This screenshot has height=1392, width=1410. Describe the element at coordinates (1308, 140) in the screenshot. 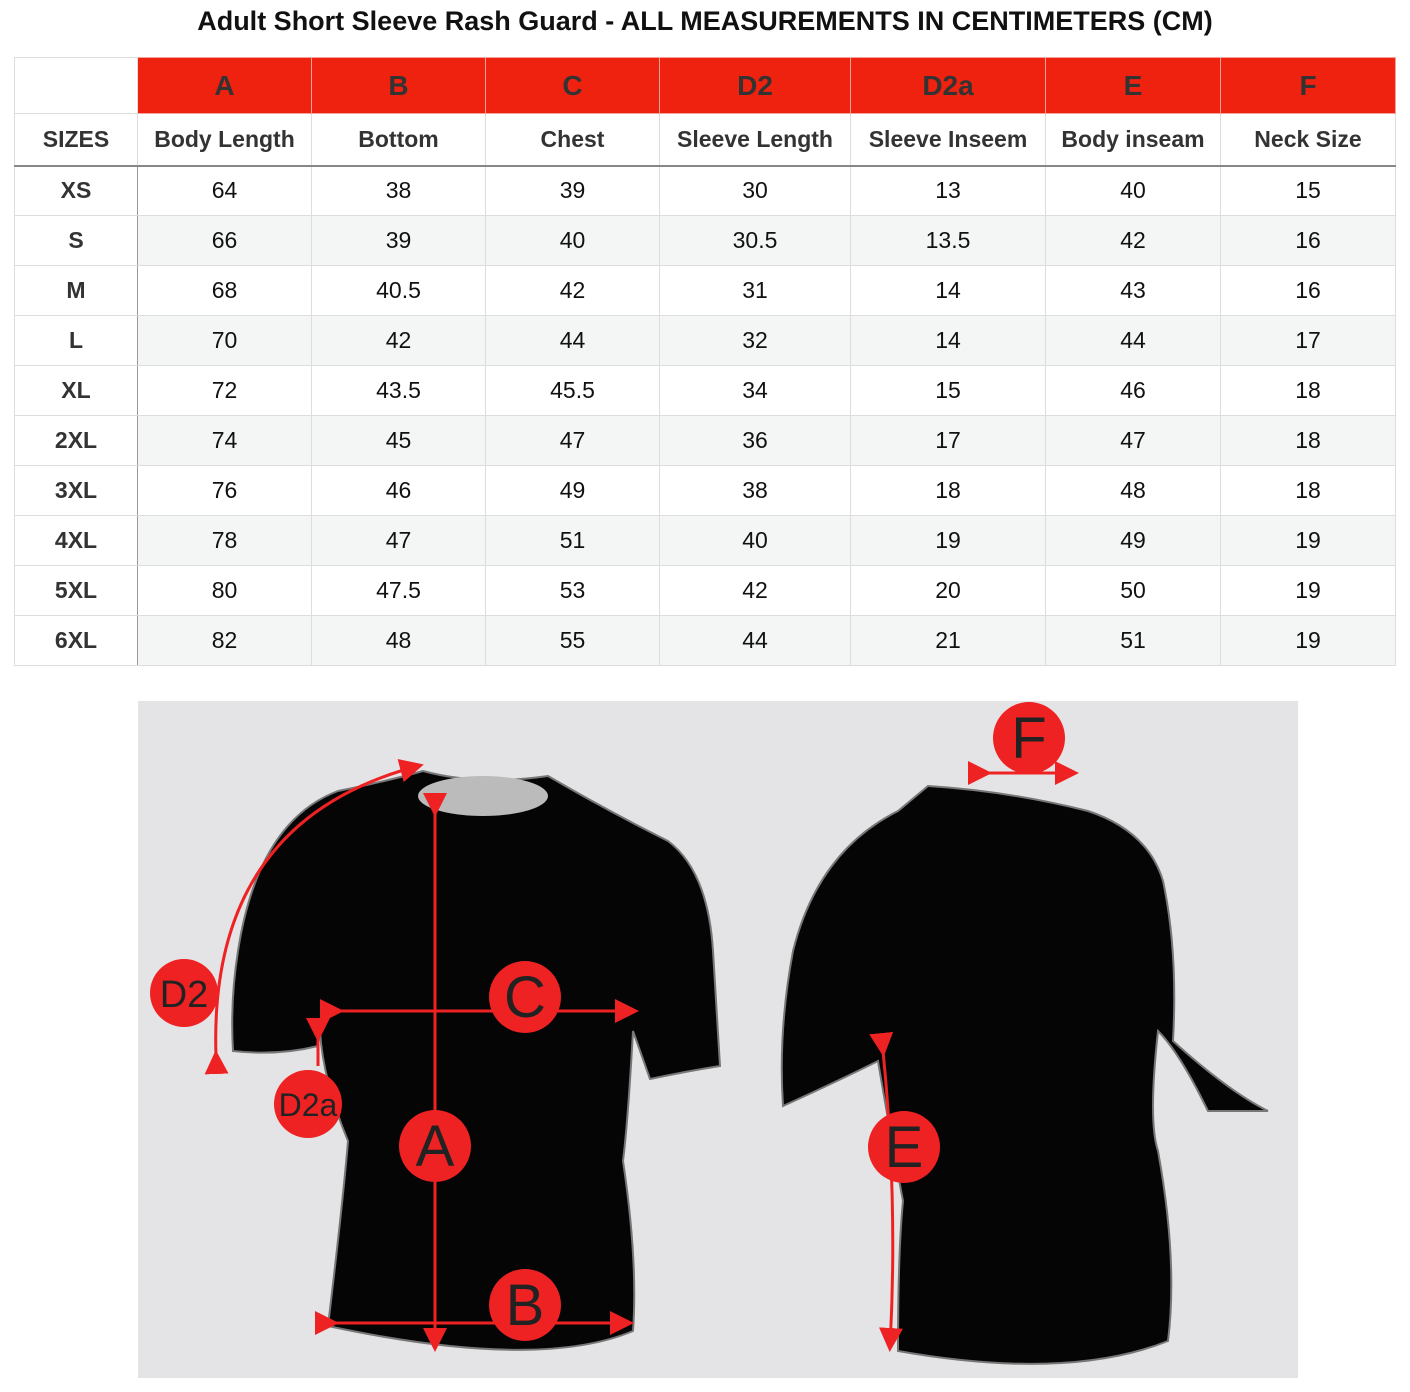

I see `column-header: Neck Size` at that location.